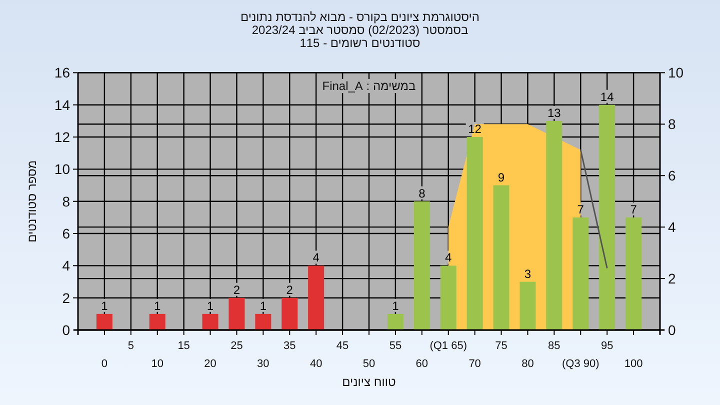 The image size is (720, 405). Describe the element at coordinates (62, 104) in the screenshot. I see `y-tick-label: 14` at that location.